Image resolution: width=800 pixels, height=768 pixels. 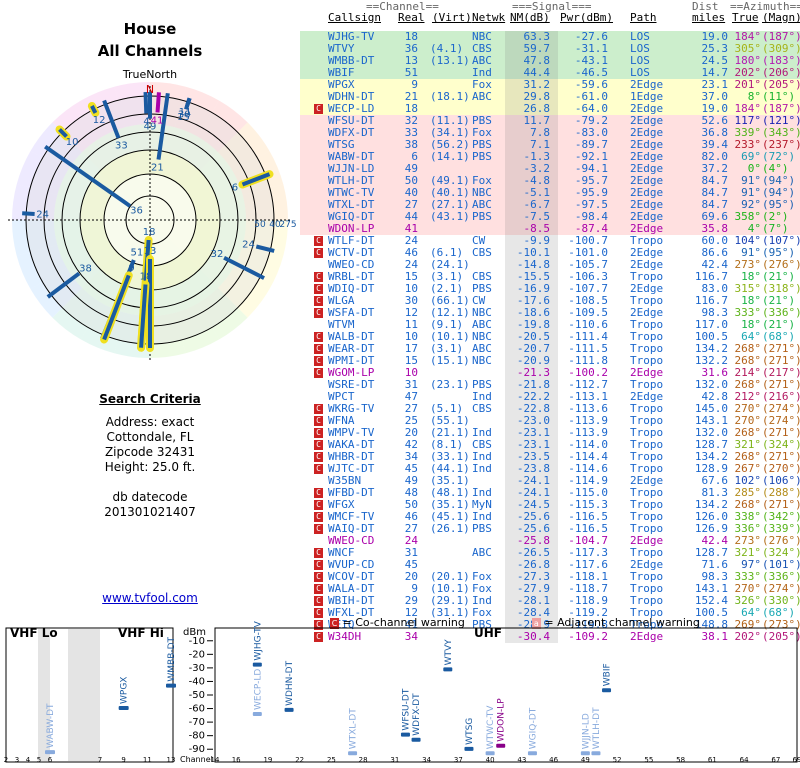 I want to click on signal-mark-label: WGIQ-DT, so click(x=533, y=728).